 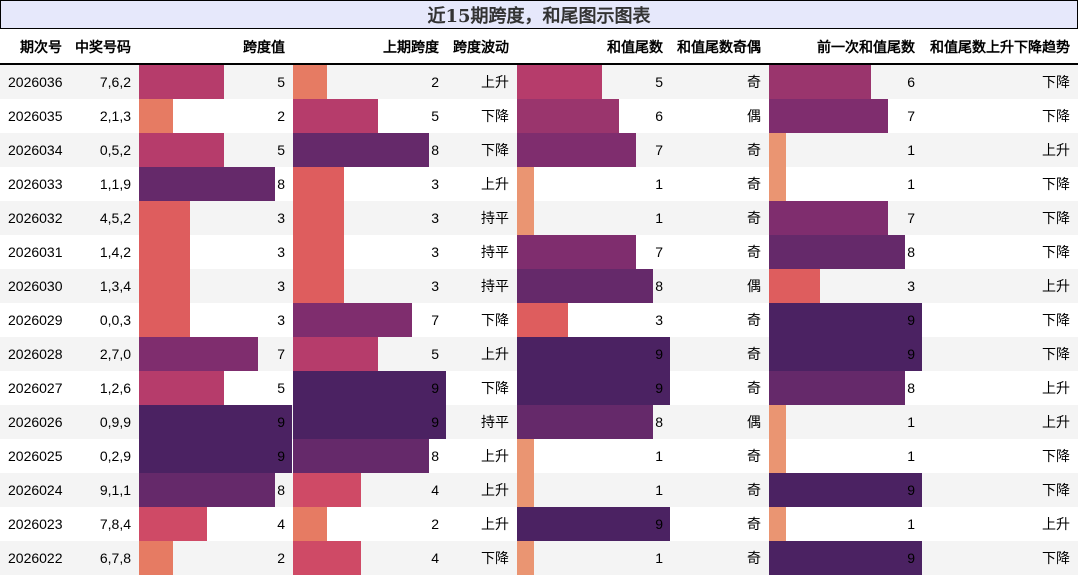 I want to click on numbers-cell: 2,1,3, so click(x=104, y=116).